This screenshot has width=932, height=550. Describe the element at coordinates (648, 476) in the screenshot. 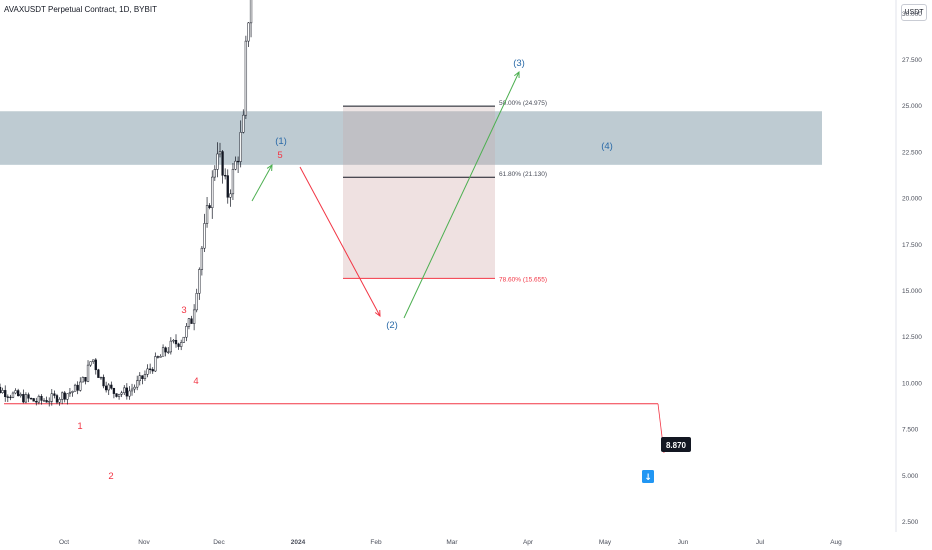

I see `down-arrow-icon` at that location.